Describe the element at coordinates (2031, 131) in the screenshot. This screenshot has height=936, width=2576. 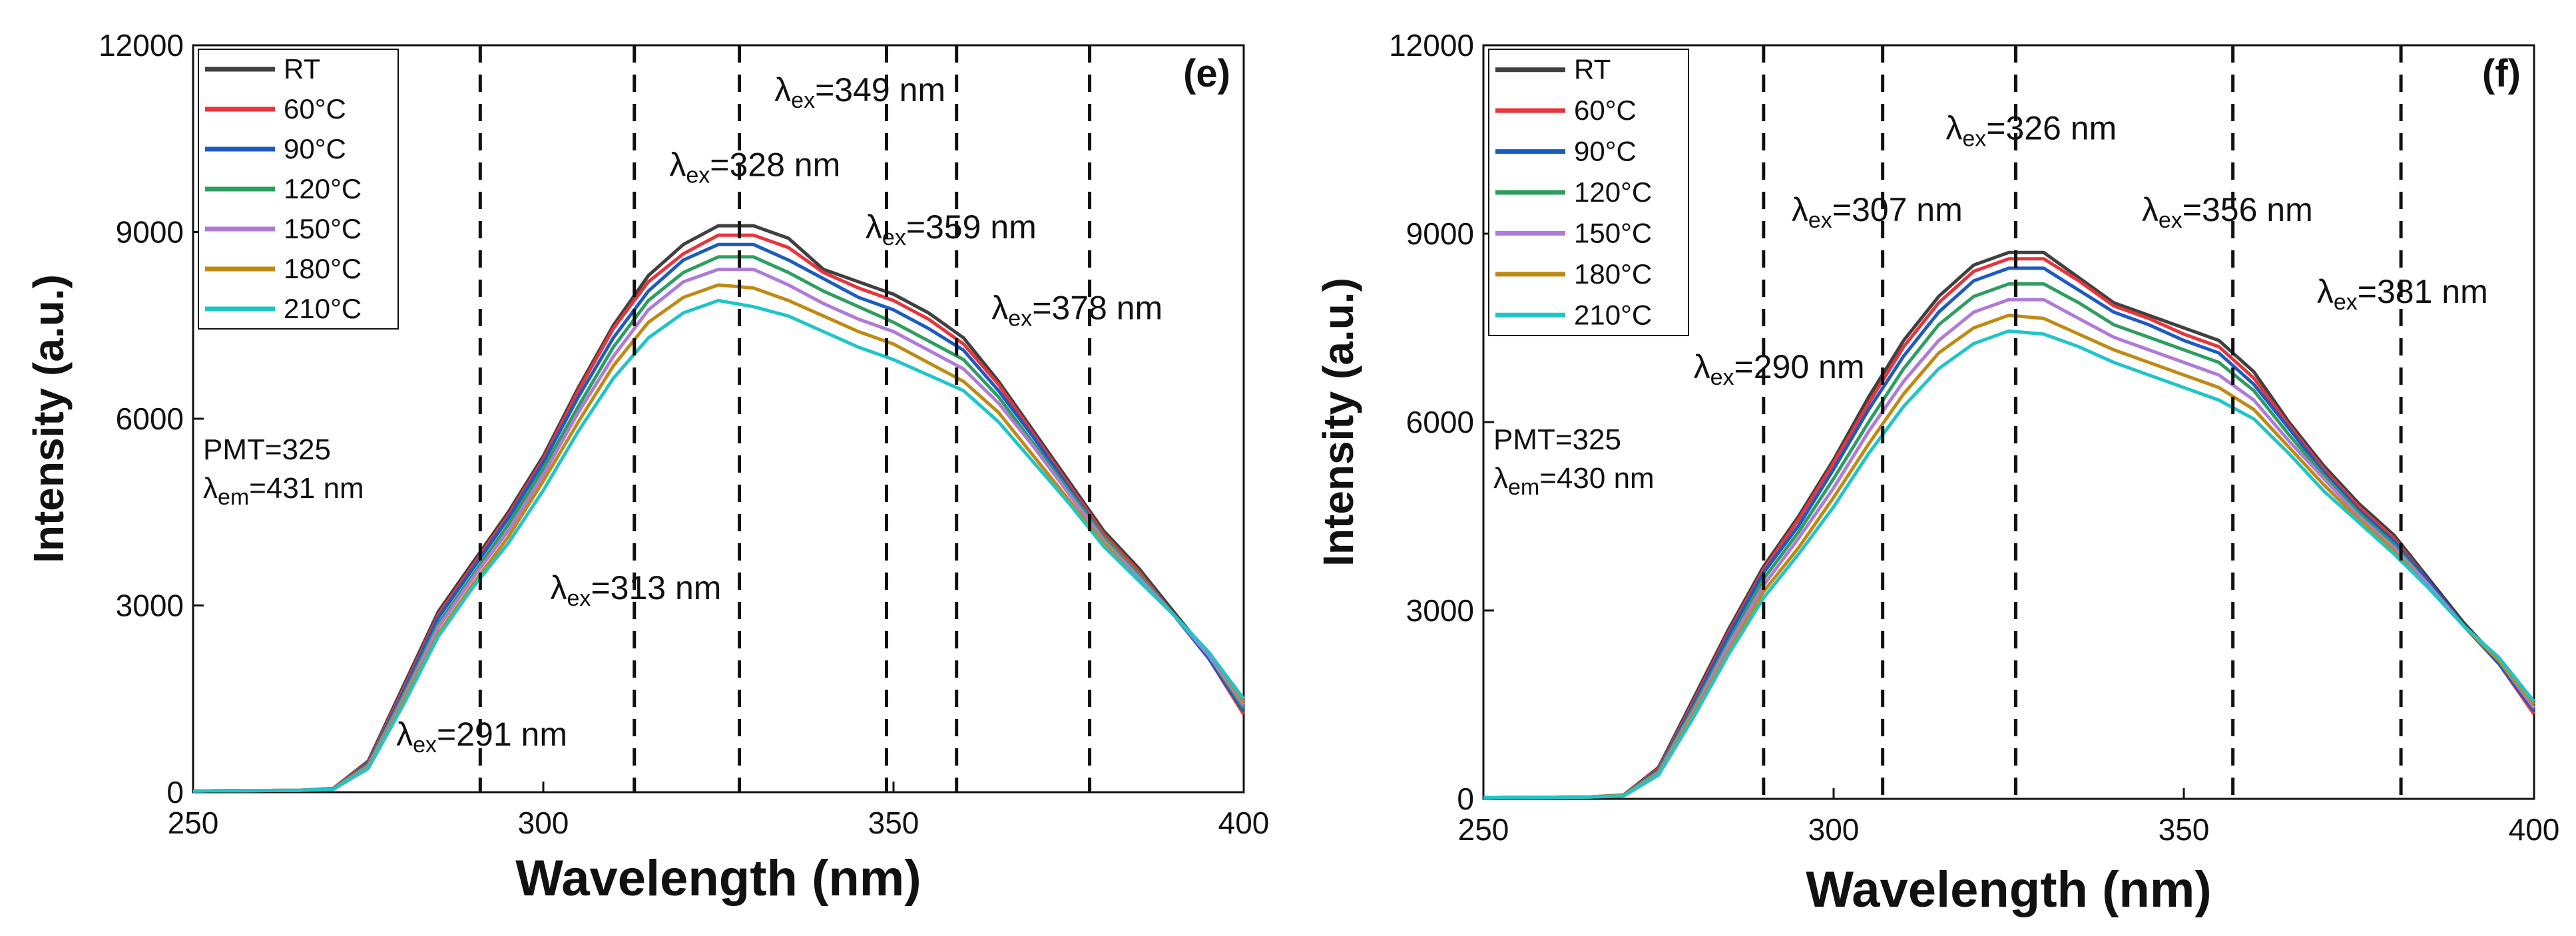
I see `excitation-annotation: λex=326 nm` at that location.